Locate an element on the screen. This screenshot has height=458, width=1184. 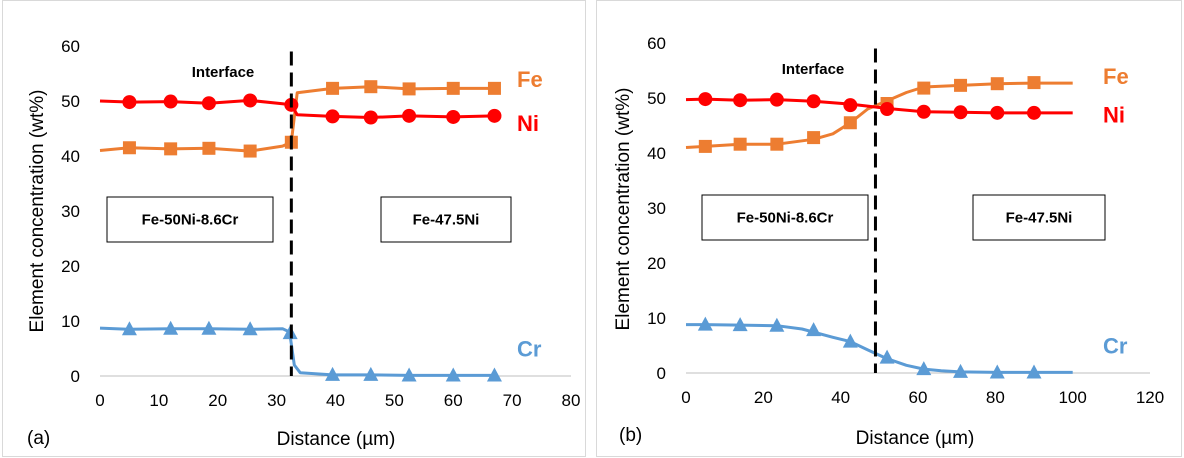
series-line-fe is located at coordinates (879, 115).